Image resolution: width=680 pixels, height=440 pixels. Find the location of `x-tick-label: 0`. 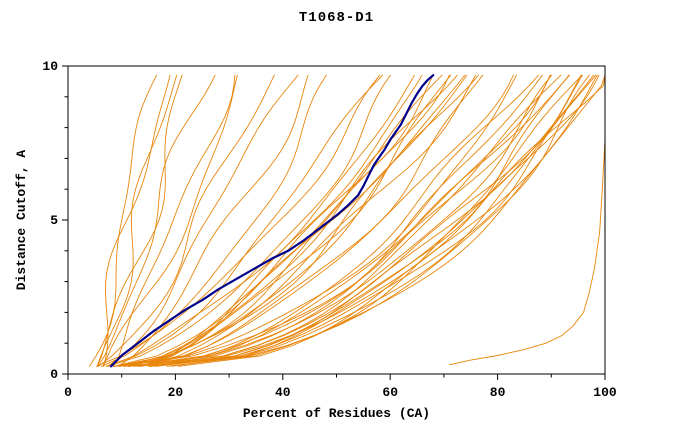

x-tick-label: 0 is located at coordinates (68, 392).